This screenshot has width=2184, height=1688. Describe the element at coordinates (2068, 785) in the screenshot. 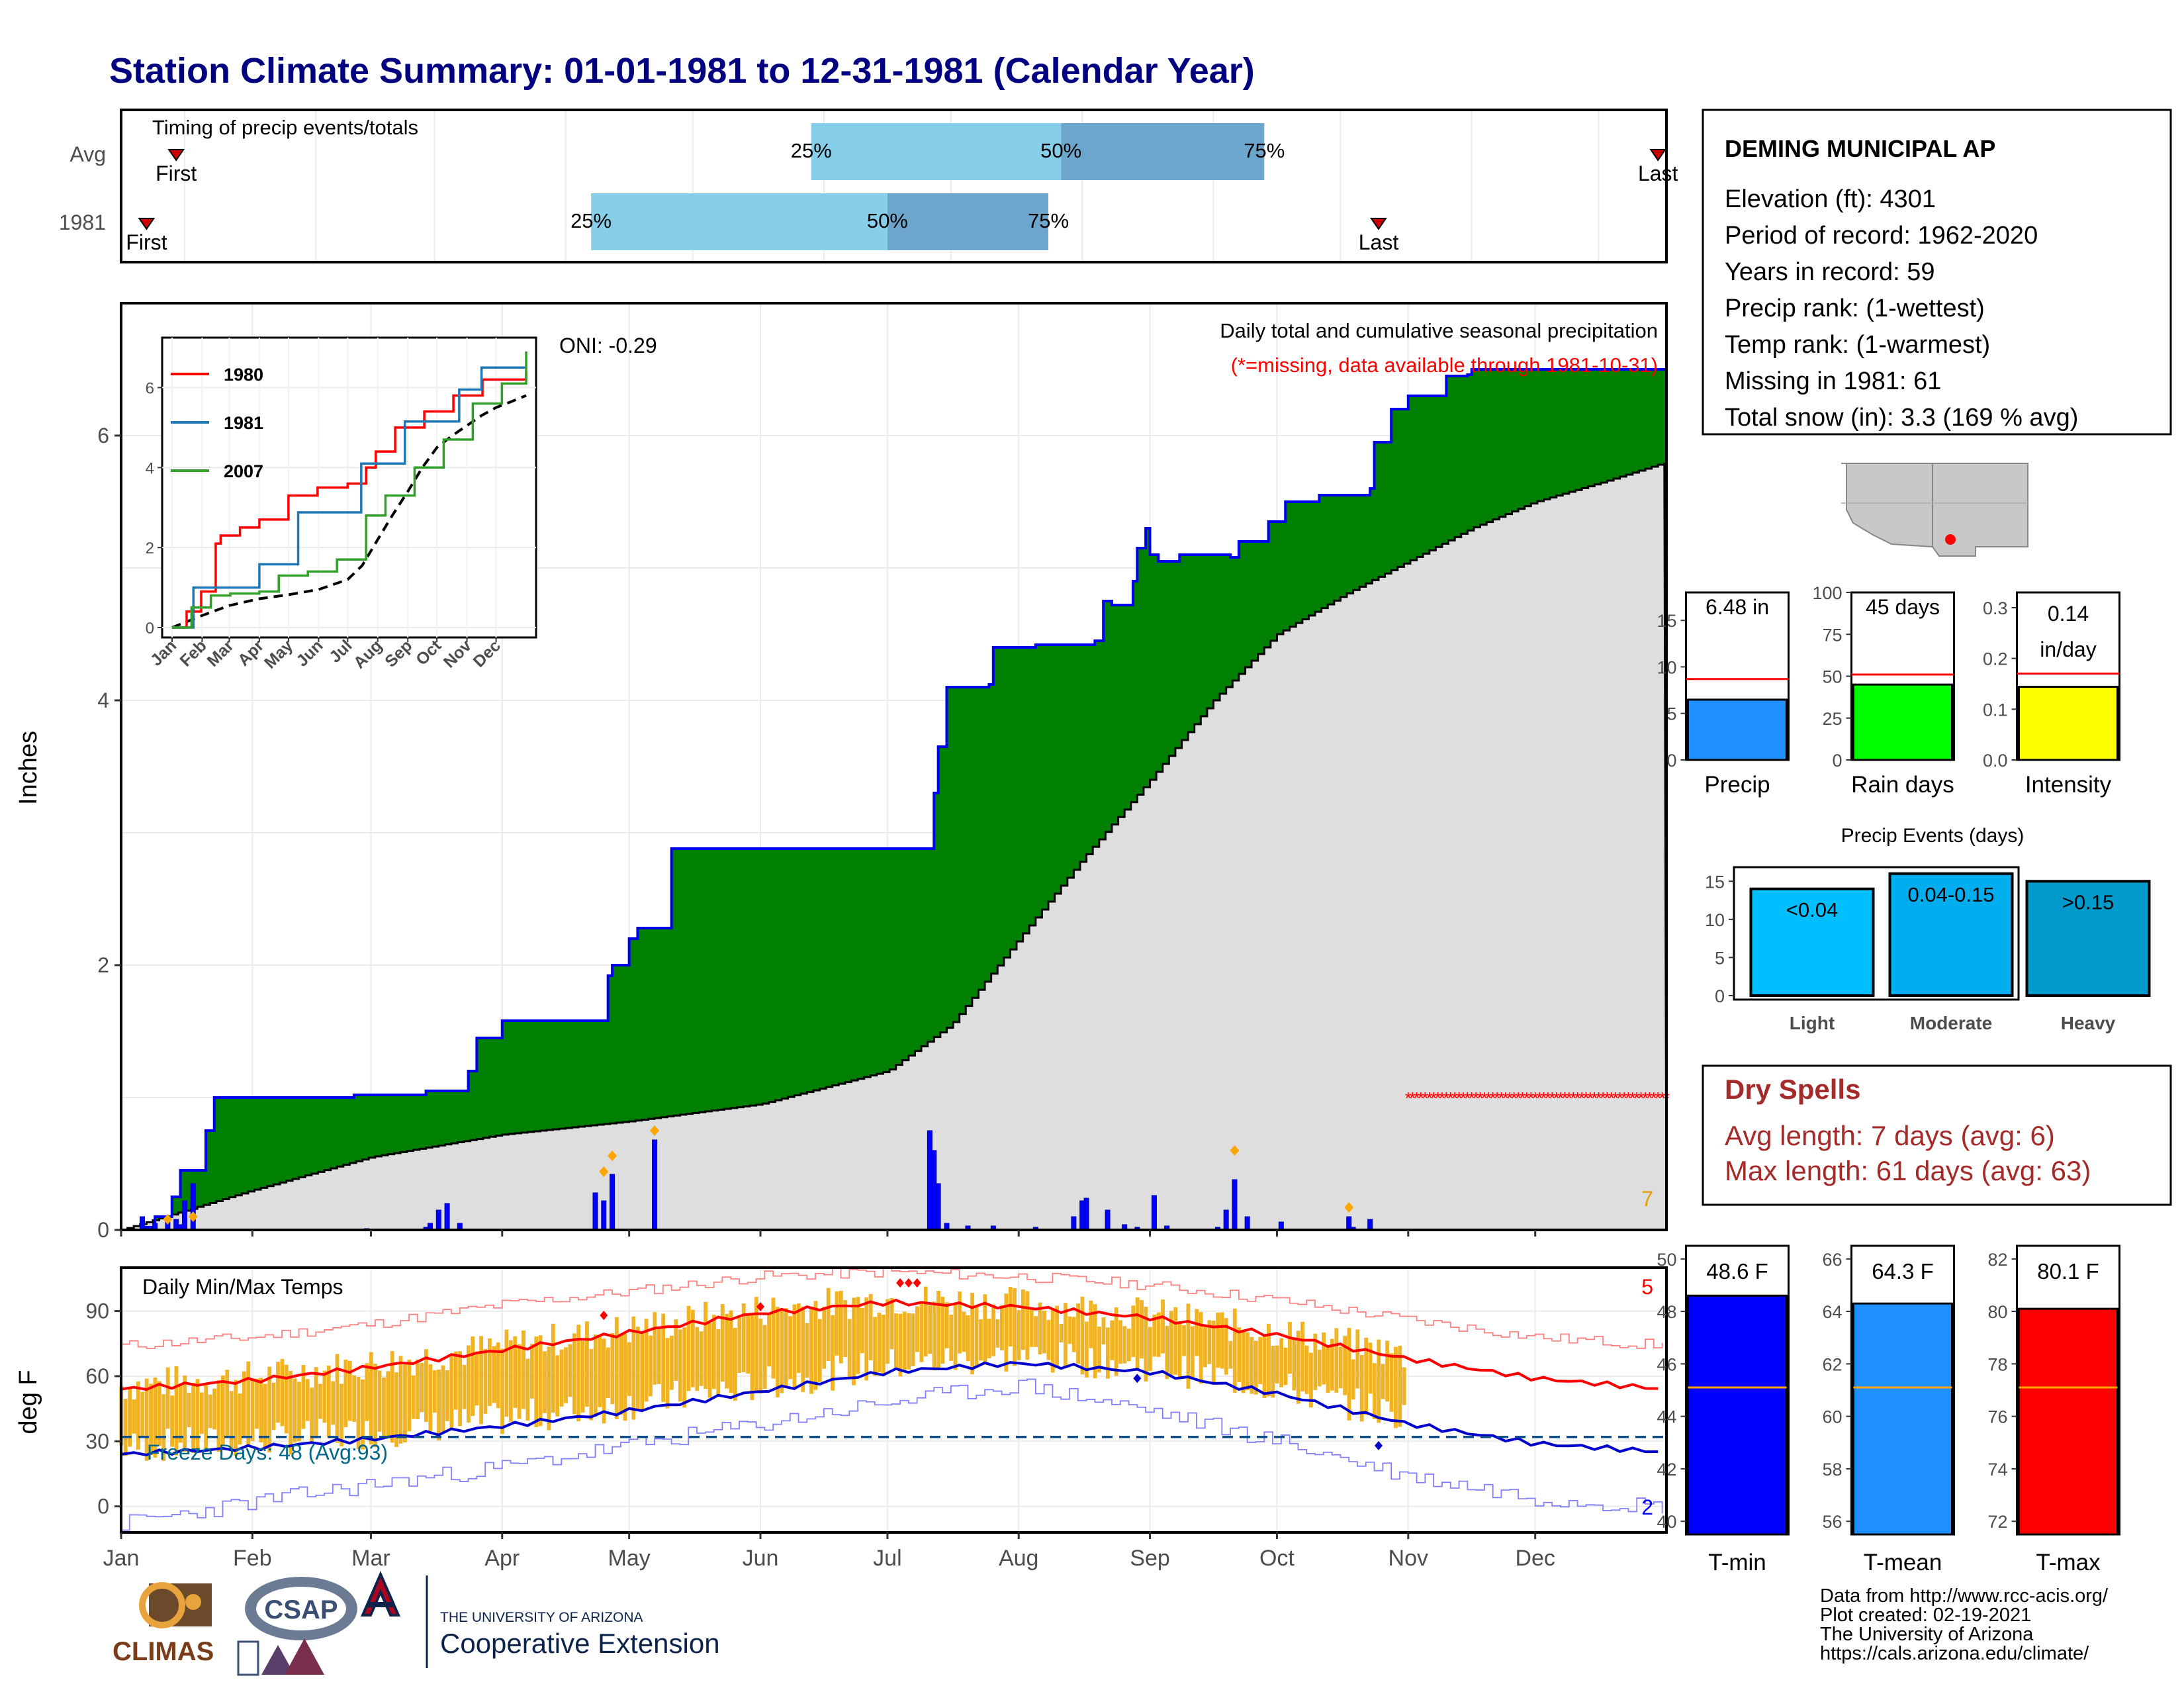

I see `mini-label-Intensity: Intensity` at that location.